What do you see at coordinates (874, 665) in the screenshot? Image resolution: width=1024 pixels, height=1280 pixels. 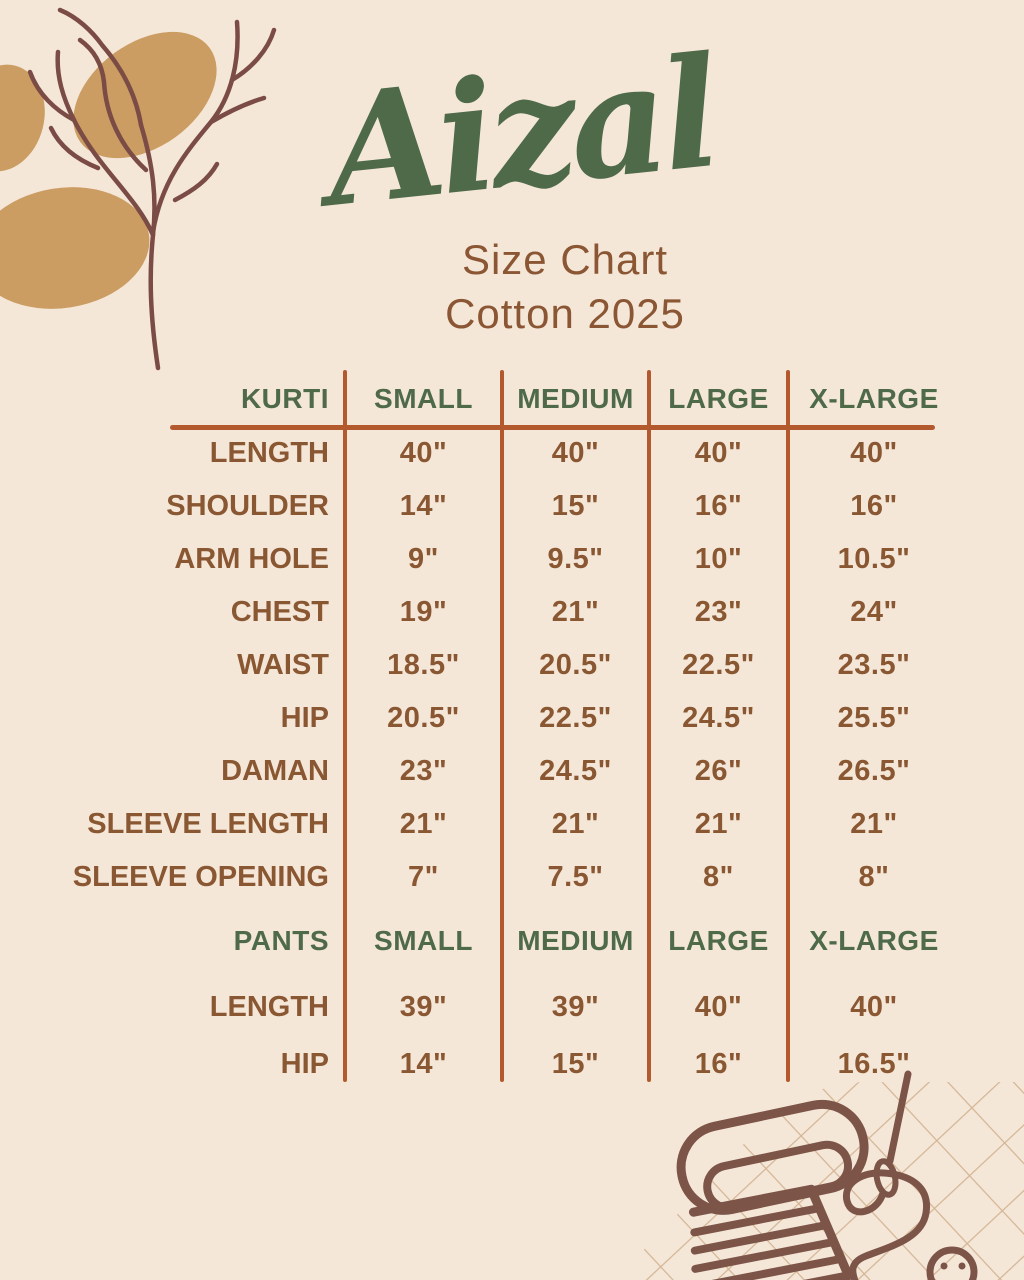 I see `waist-xlarge: 23.5"` at bounding box center [874, 665].